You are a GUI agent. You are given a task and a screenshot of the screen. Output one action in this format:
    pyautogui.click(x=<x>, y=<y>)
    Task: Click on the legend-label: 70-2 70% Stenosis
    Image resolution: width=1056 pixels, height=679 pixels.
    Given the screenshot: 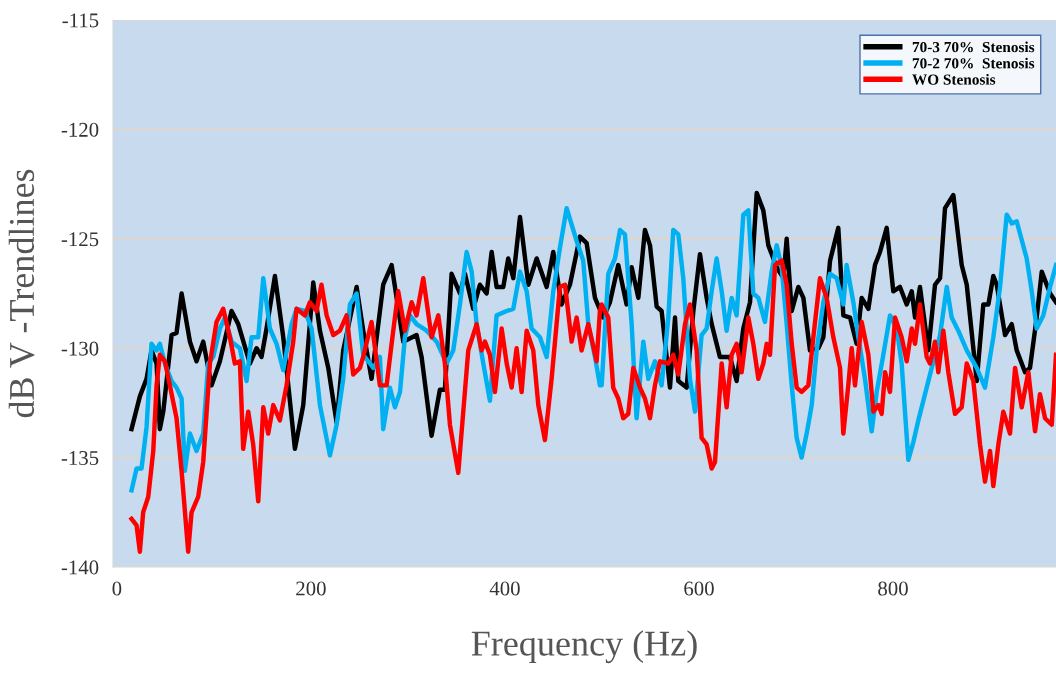 What is the action you would take?
    pyautogui.click(x=973, y=63)
    